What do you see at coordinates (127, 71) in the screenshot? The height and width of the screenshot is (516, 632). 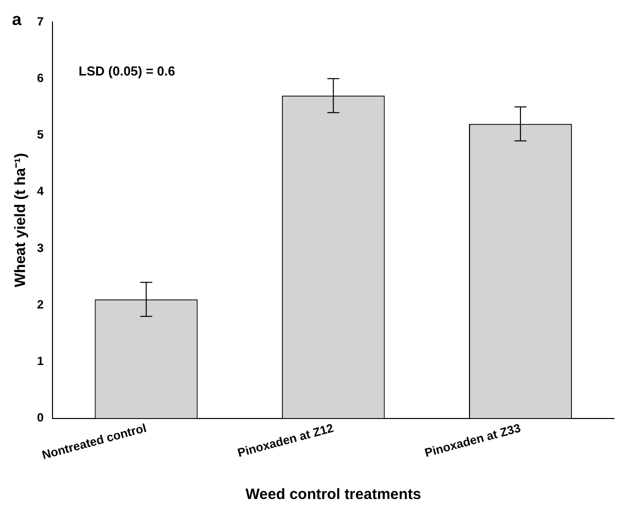 I see `annotation: LSD (0.05) = 0.6` at bounding box center [127, 71].